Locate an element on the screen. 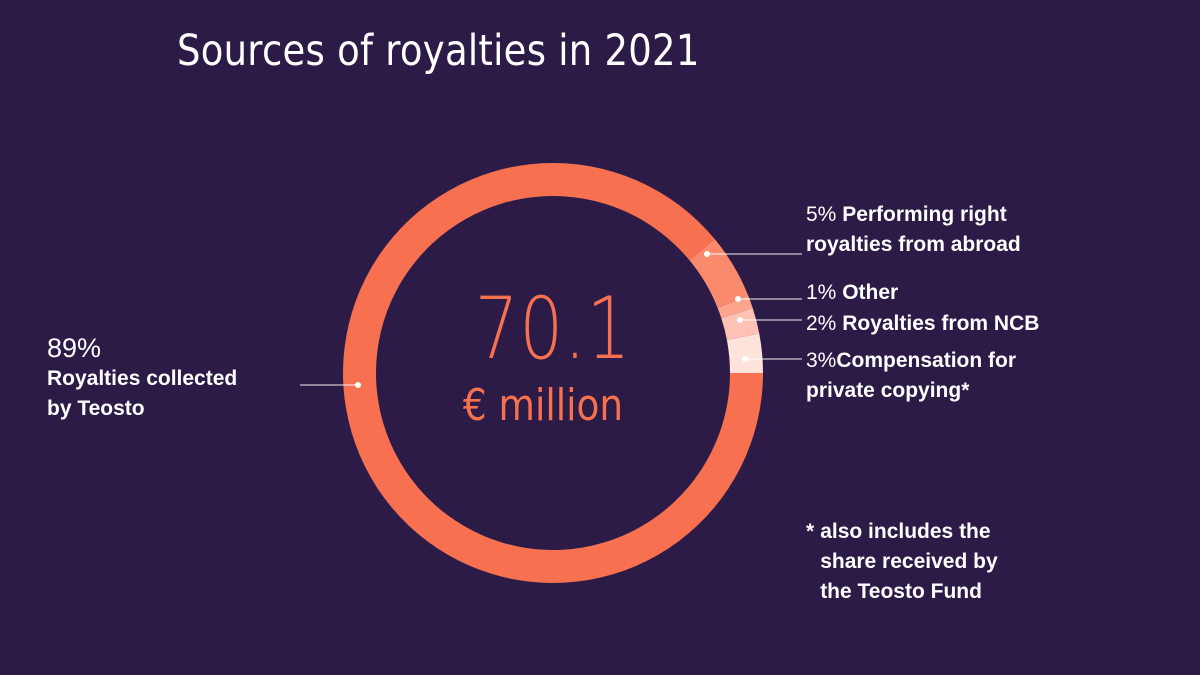 This screenshot has height=675, width=1200. label-ncb-line1: Royalties from NCB is located at coordinates (941, 323).